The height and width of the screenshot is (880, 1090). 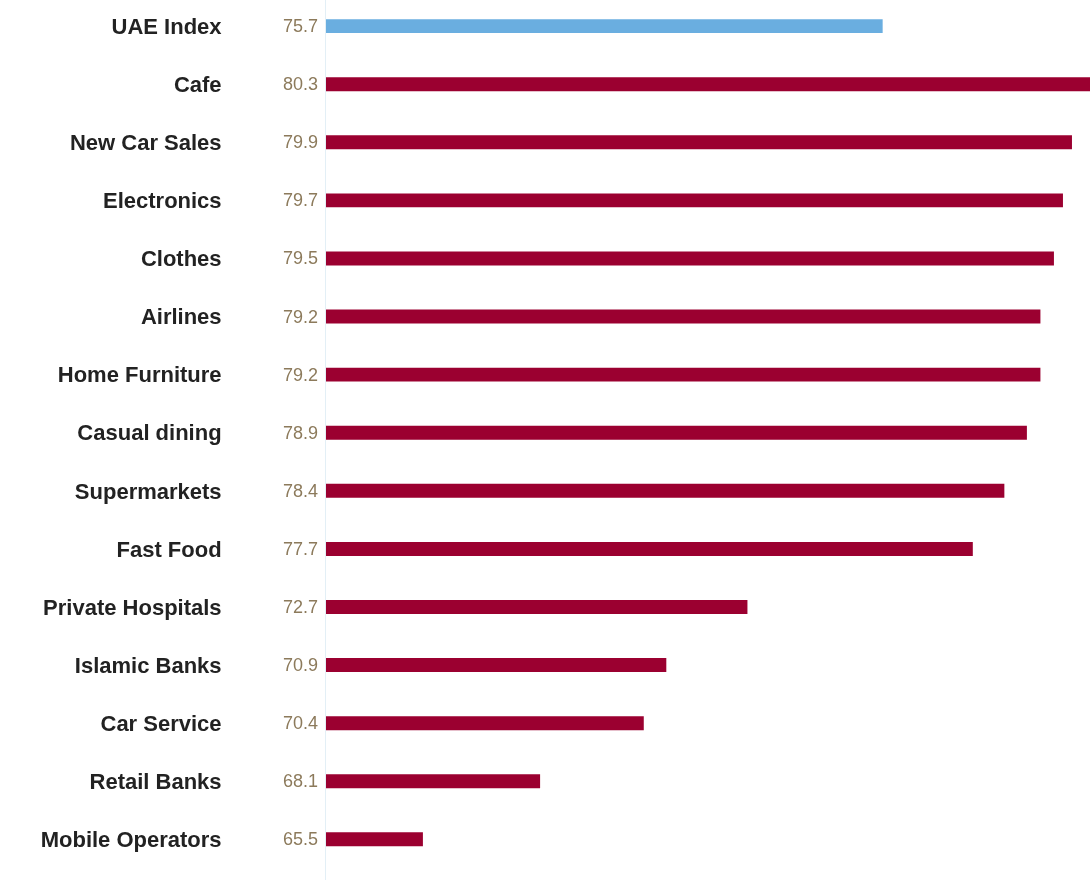 What do you see at coordinates (162, 201) in the screenshot?
I see `y-tick-label: Electronics` at bounding box center [162, 201].